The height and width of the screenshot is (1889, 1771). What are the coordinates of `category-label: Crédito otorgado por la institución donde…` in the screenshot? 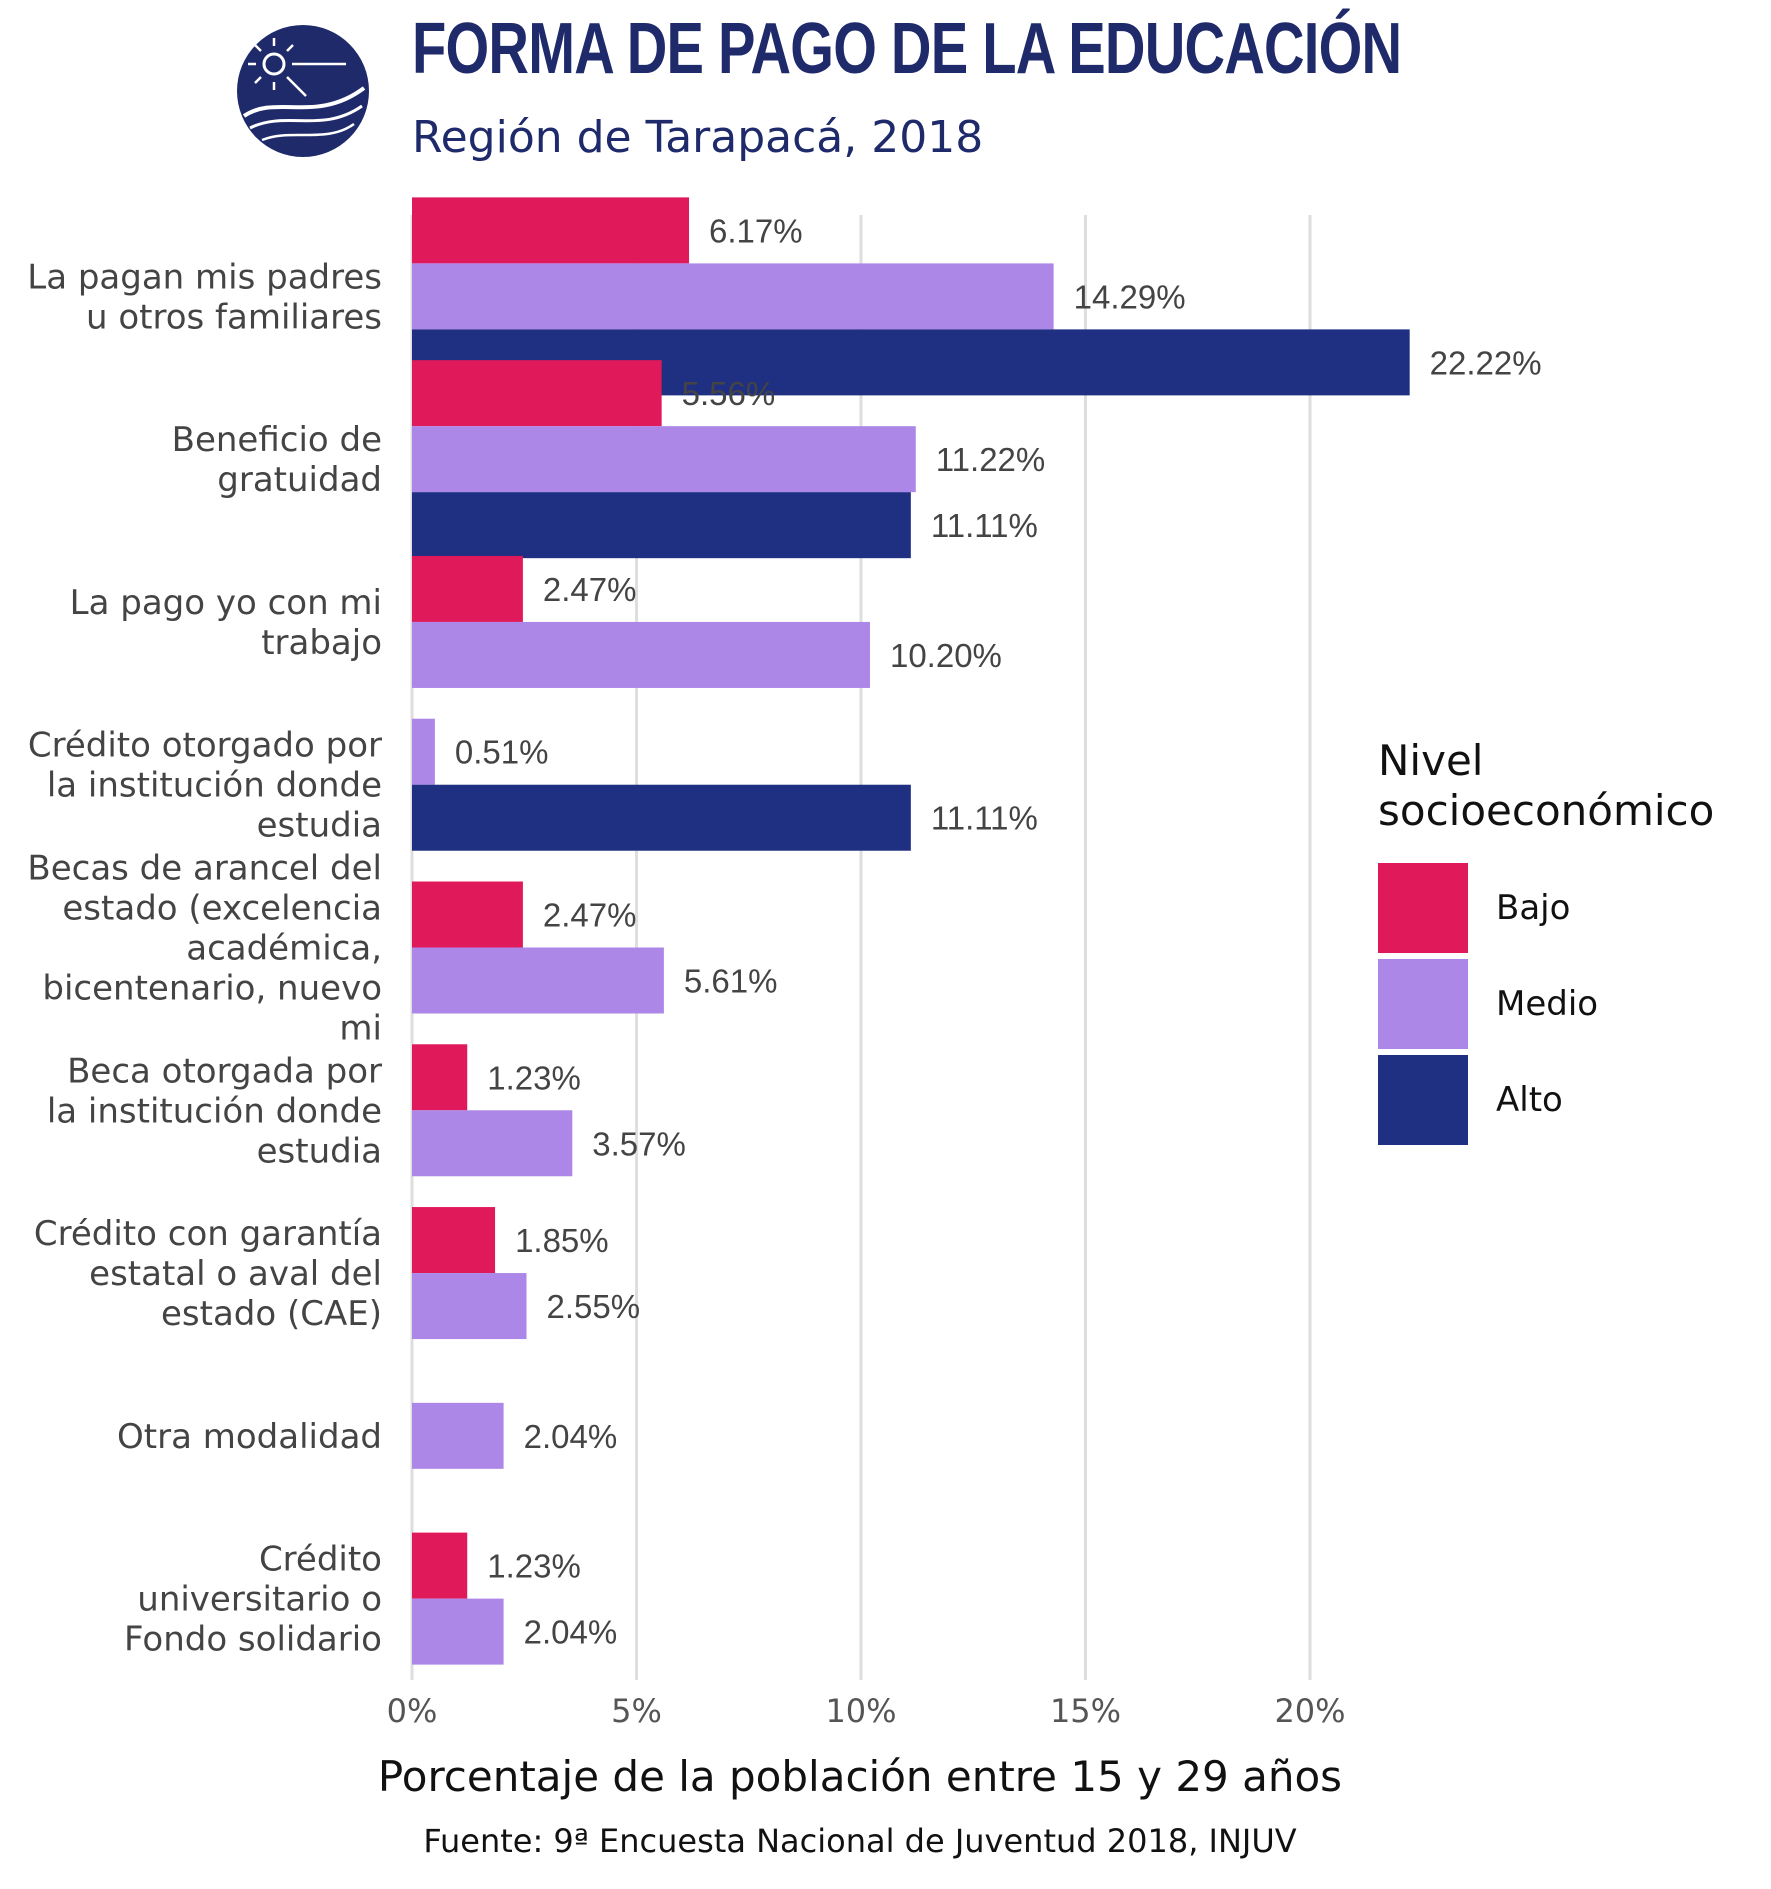 It's located at (205, 786).